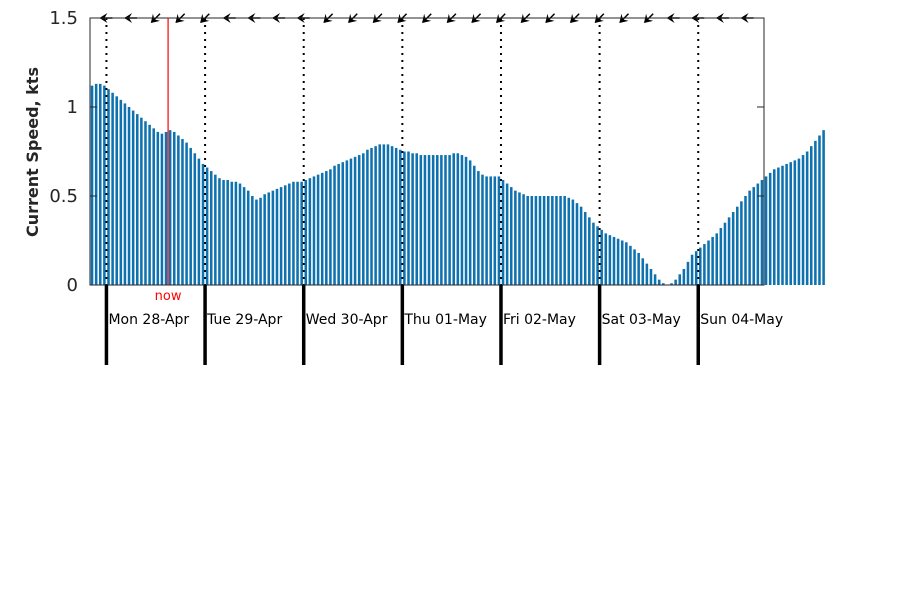 This screenshot has width=900, height=600. I want to click on day-label: Sun 04-May, so click(741, 320).